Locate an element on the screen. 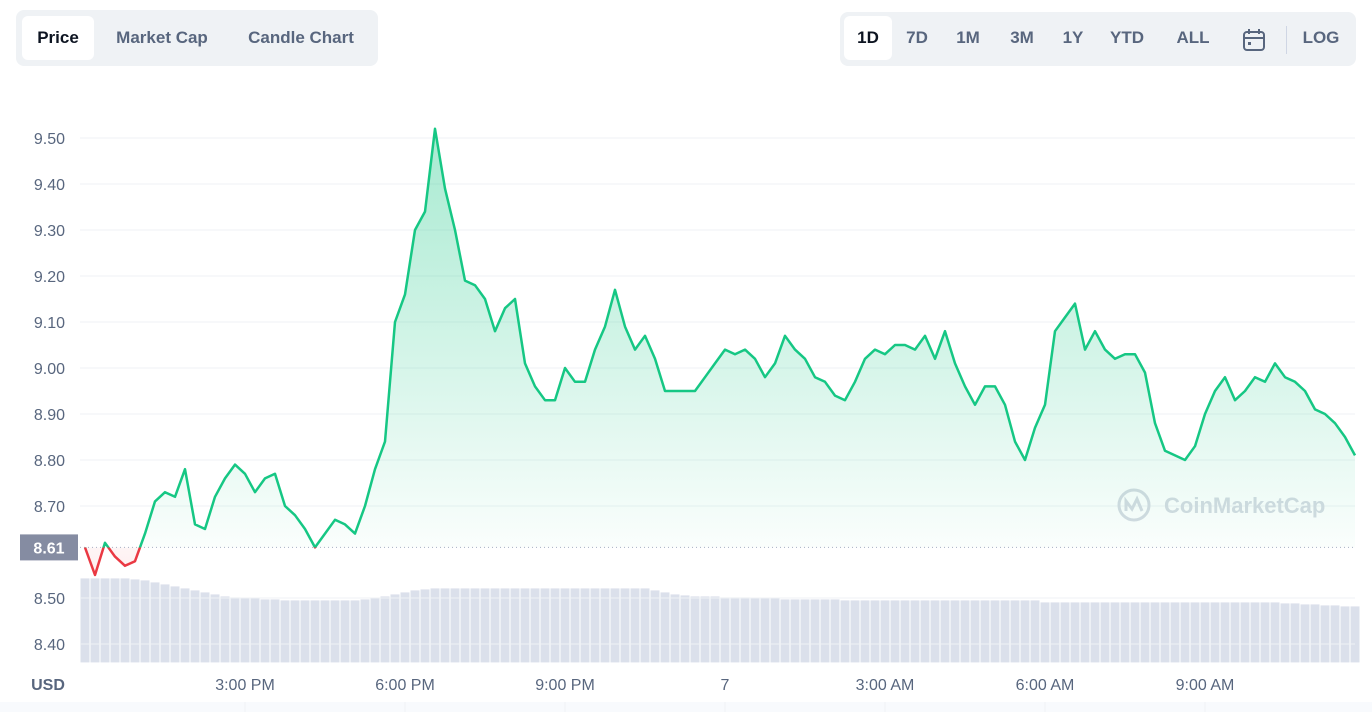 This screenshot has height=712, width=1372. range: ALL is located at coordinates (1193, 37).